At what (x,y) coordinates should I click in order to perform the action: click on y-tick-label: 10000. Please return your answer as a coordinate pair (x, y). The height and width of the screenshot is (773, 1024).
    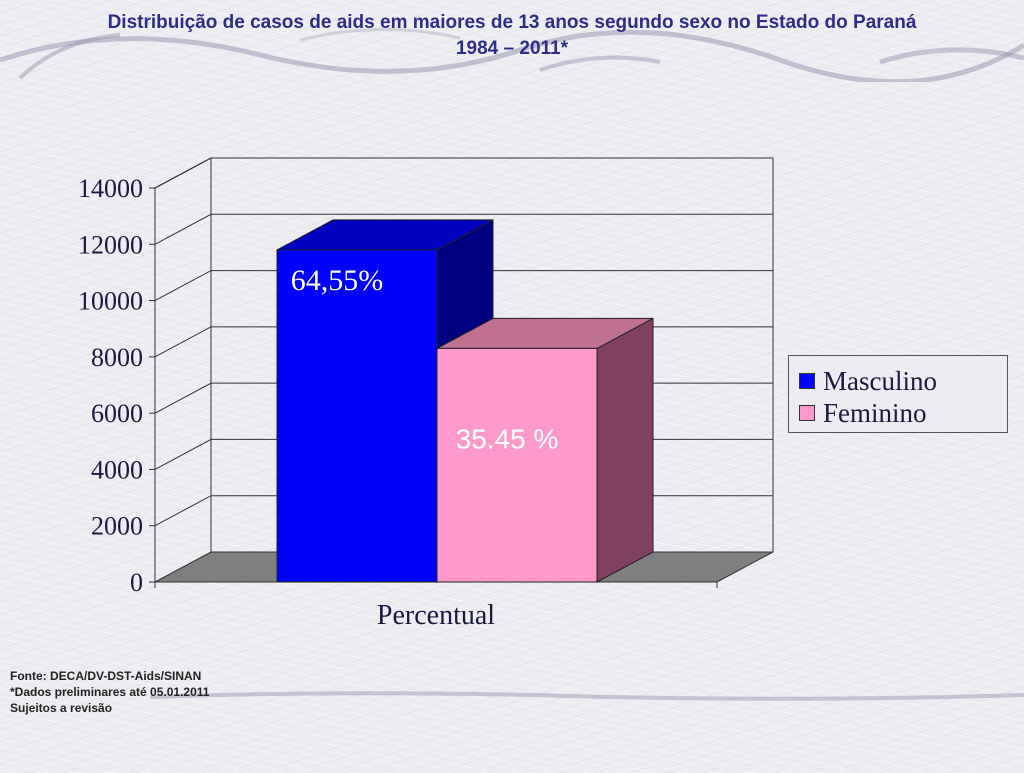
    Looking at the image, I should click on (110, 301).